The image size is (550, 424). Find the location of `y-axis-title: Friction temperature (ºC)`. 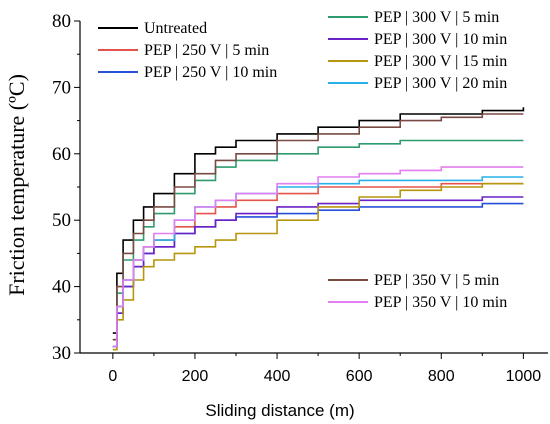

y-axis-title: Friction temperature (ºC) is located at coordinates (16, 185).